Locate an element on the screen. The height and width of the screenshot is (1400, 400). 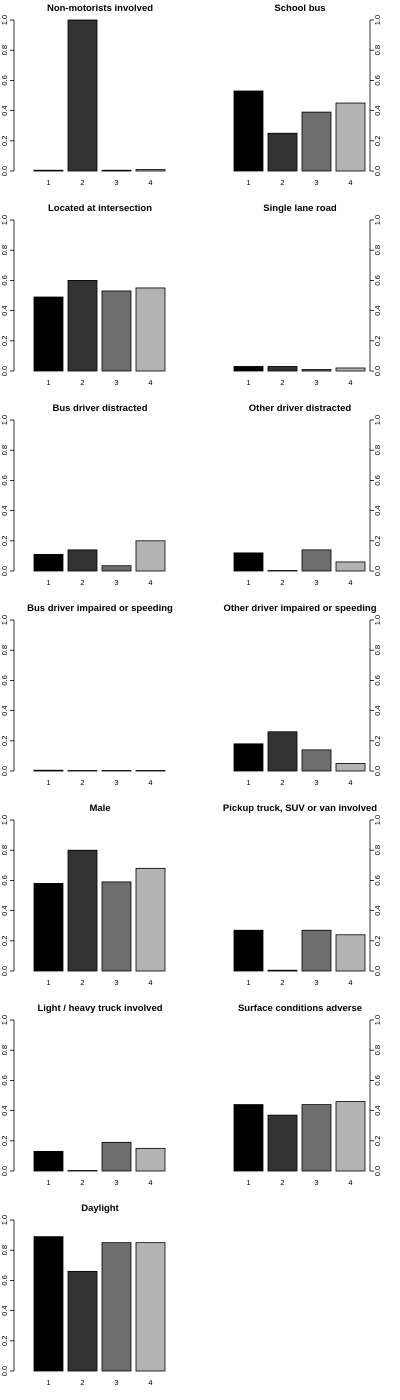
panel-title: Bus driver distracted is located at coordinates (99, 408).